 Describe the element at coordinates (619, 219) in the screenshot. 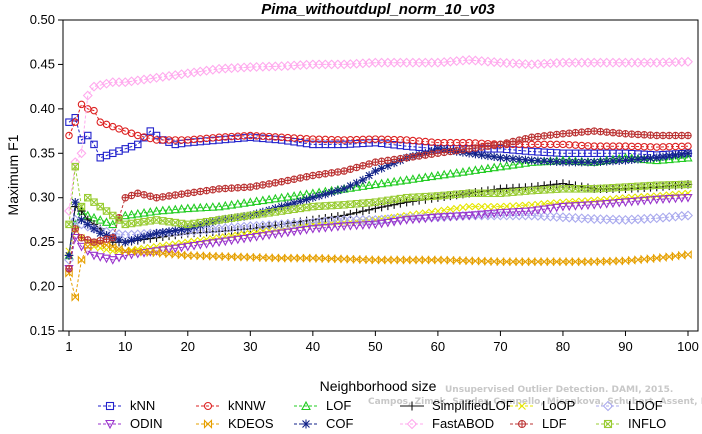

I see `data-point-ldof` at that location.